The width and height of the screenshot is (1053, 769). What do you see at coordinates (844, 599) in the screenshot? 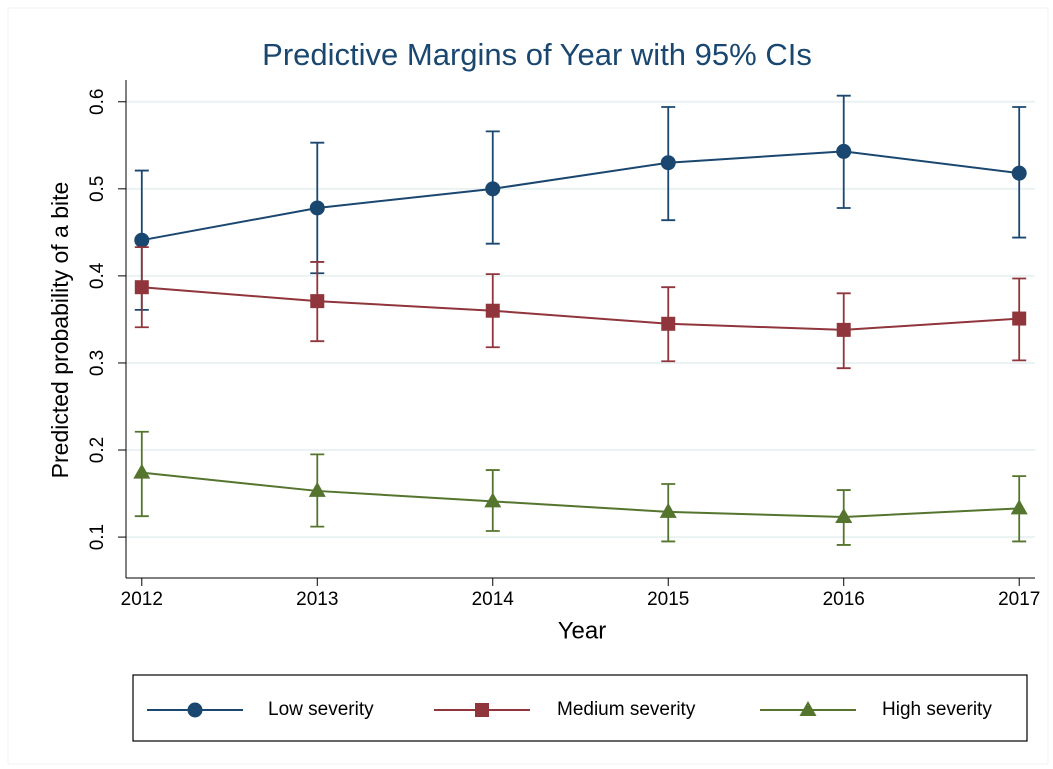
I see `x-tick-label: 2016` at bounding box center [844, 599].